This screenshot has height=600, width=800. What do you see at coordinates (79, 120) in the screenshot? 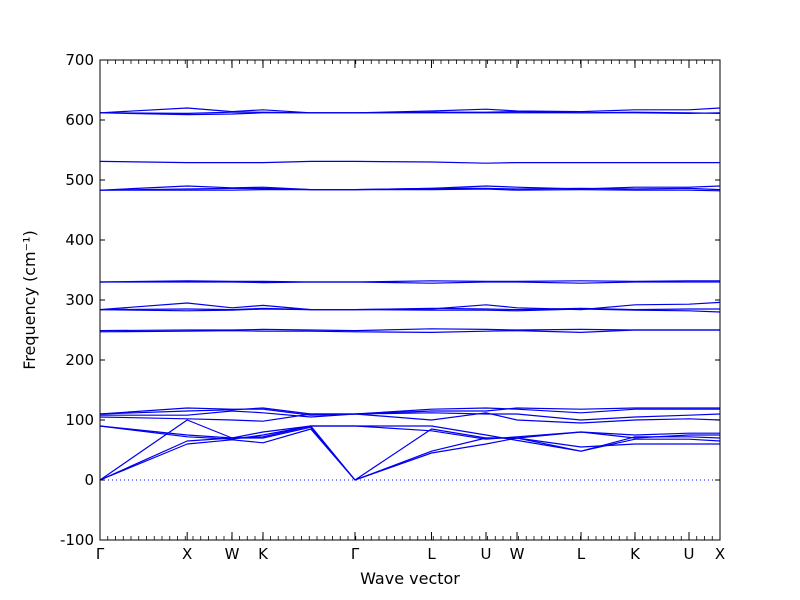
I see `y-tick-label: 600` at bounding box center [79, 120].